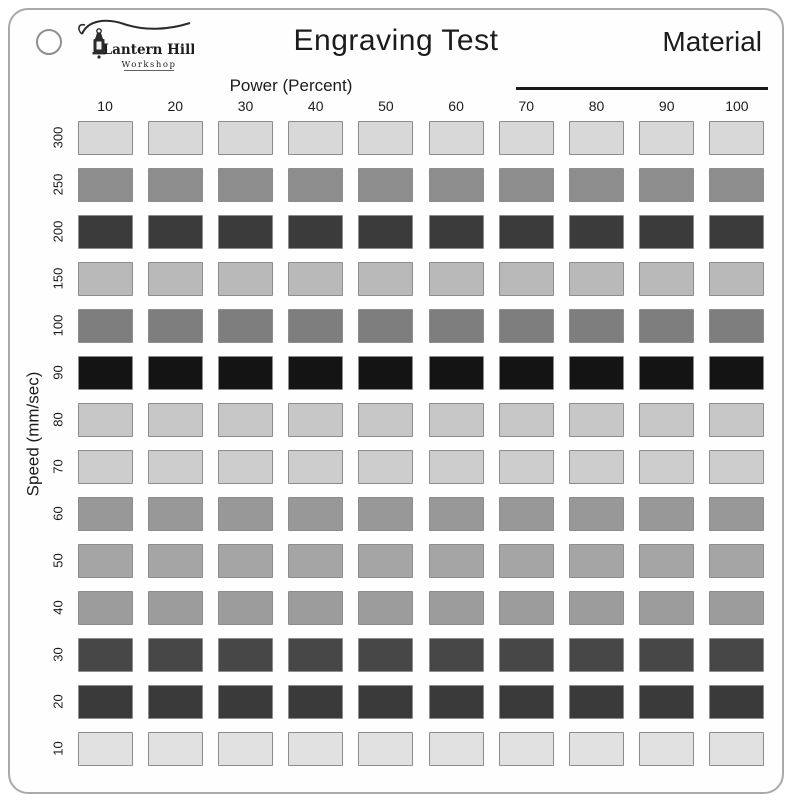  I want to click on grid-row: 20, so click(409, 701).